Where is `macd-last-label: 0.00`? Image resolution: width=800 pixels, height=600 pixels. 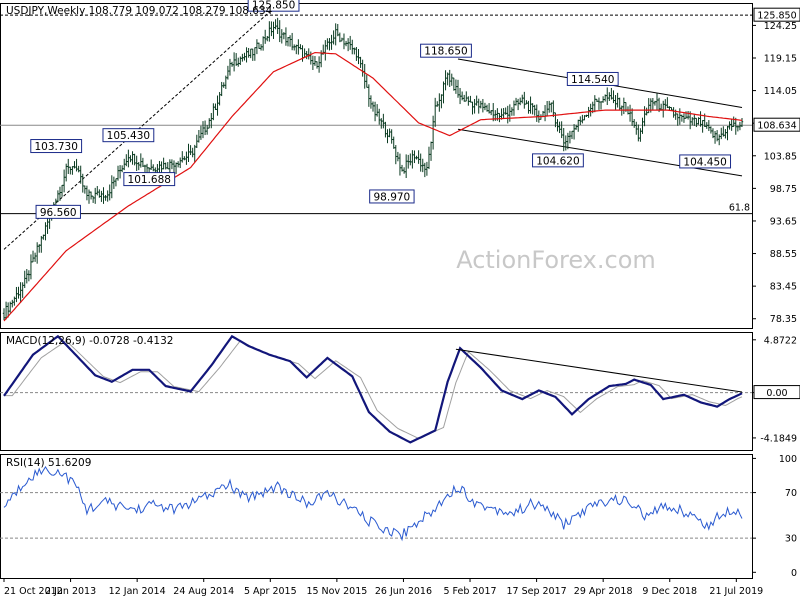
macd-last-label: 0.00 is located at coordinates (776, 392).